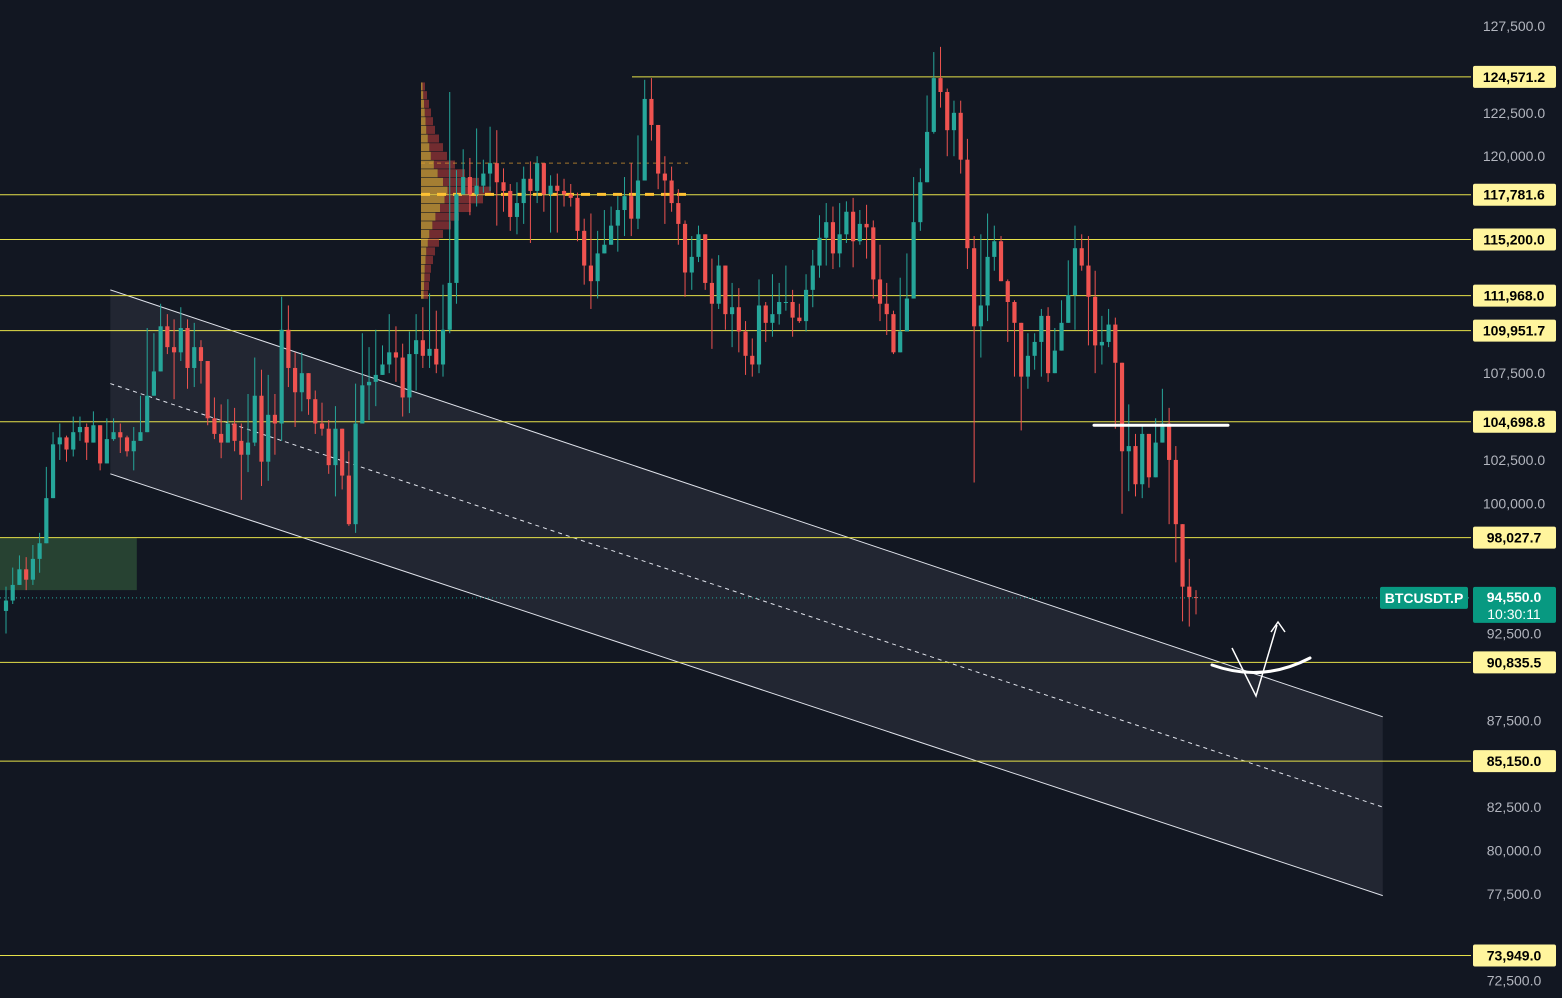  What do you see at coordinates (1514, 421) in the screenshot?
I see `level-price-tag: 104,698.8` at bounding box center [1514, 421].